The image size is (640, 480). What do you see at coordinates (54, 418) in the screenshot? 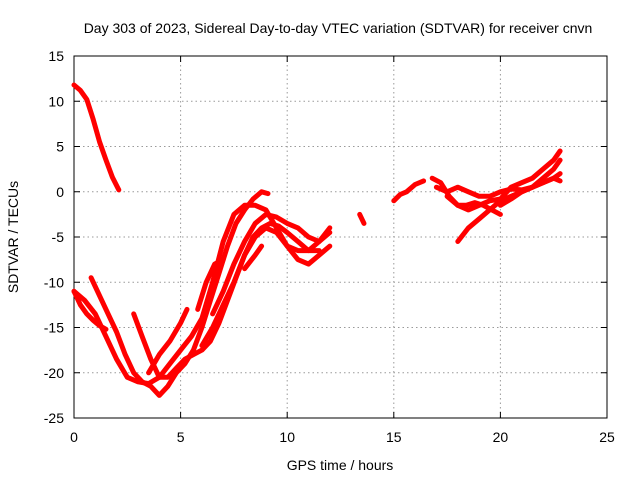
I see `y-tick-label: -25` at bounding box center [54, 418].